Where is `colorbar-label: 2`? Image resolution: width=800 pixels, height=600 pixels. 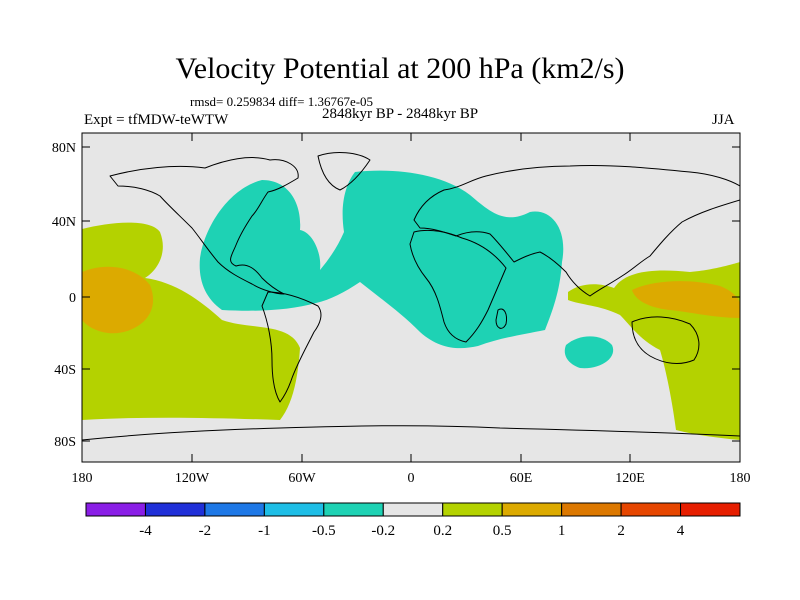 colorbar-label: 2 is located at coordinates (621, 531).